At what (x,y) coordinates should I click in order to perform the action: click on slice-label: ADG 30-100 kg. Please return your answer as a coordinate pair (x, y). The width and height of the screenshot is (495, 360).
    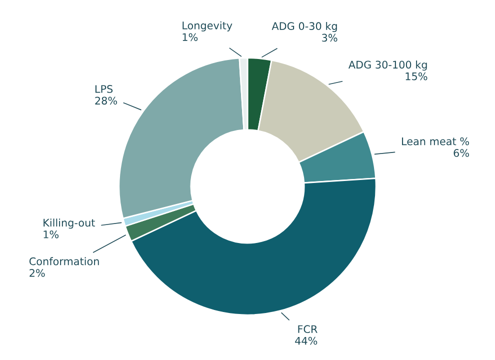
    Looking at the image, I should click on (387, 65).